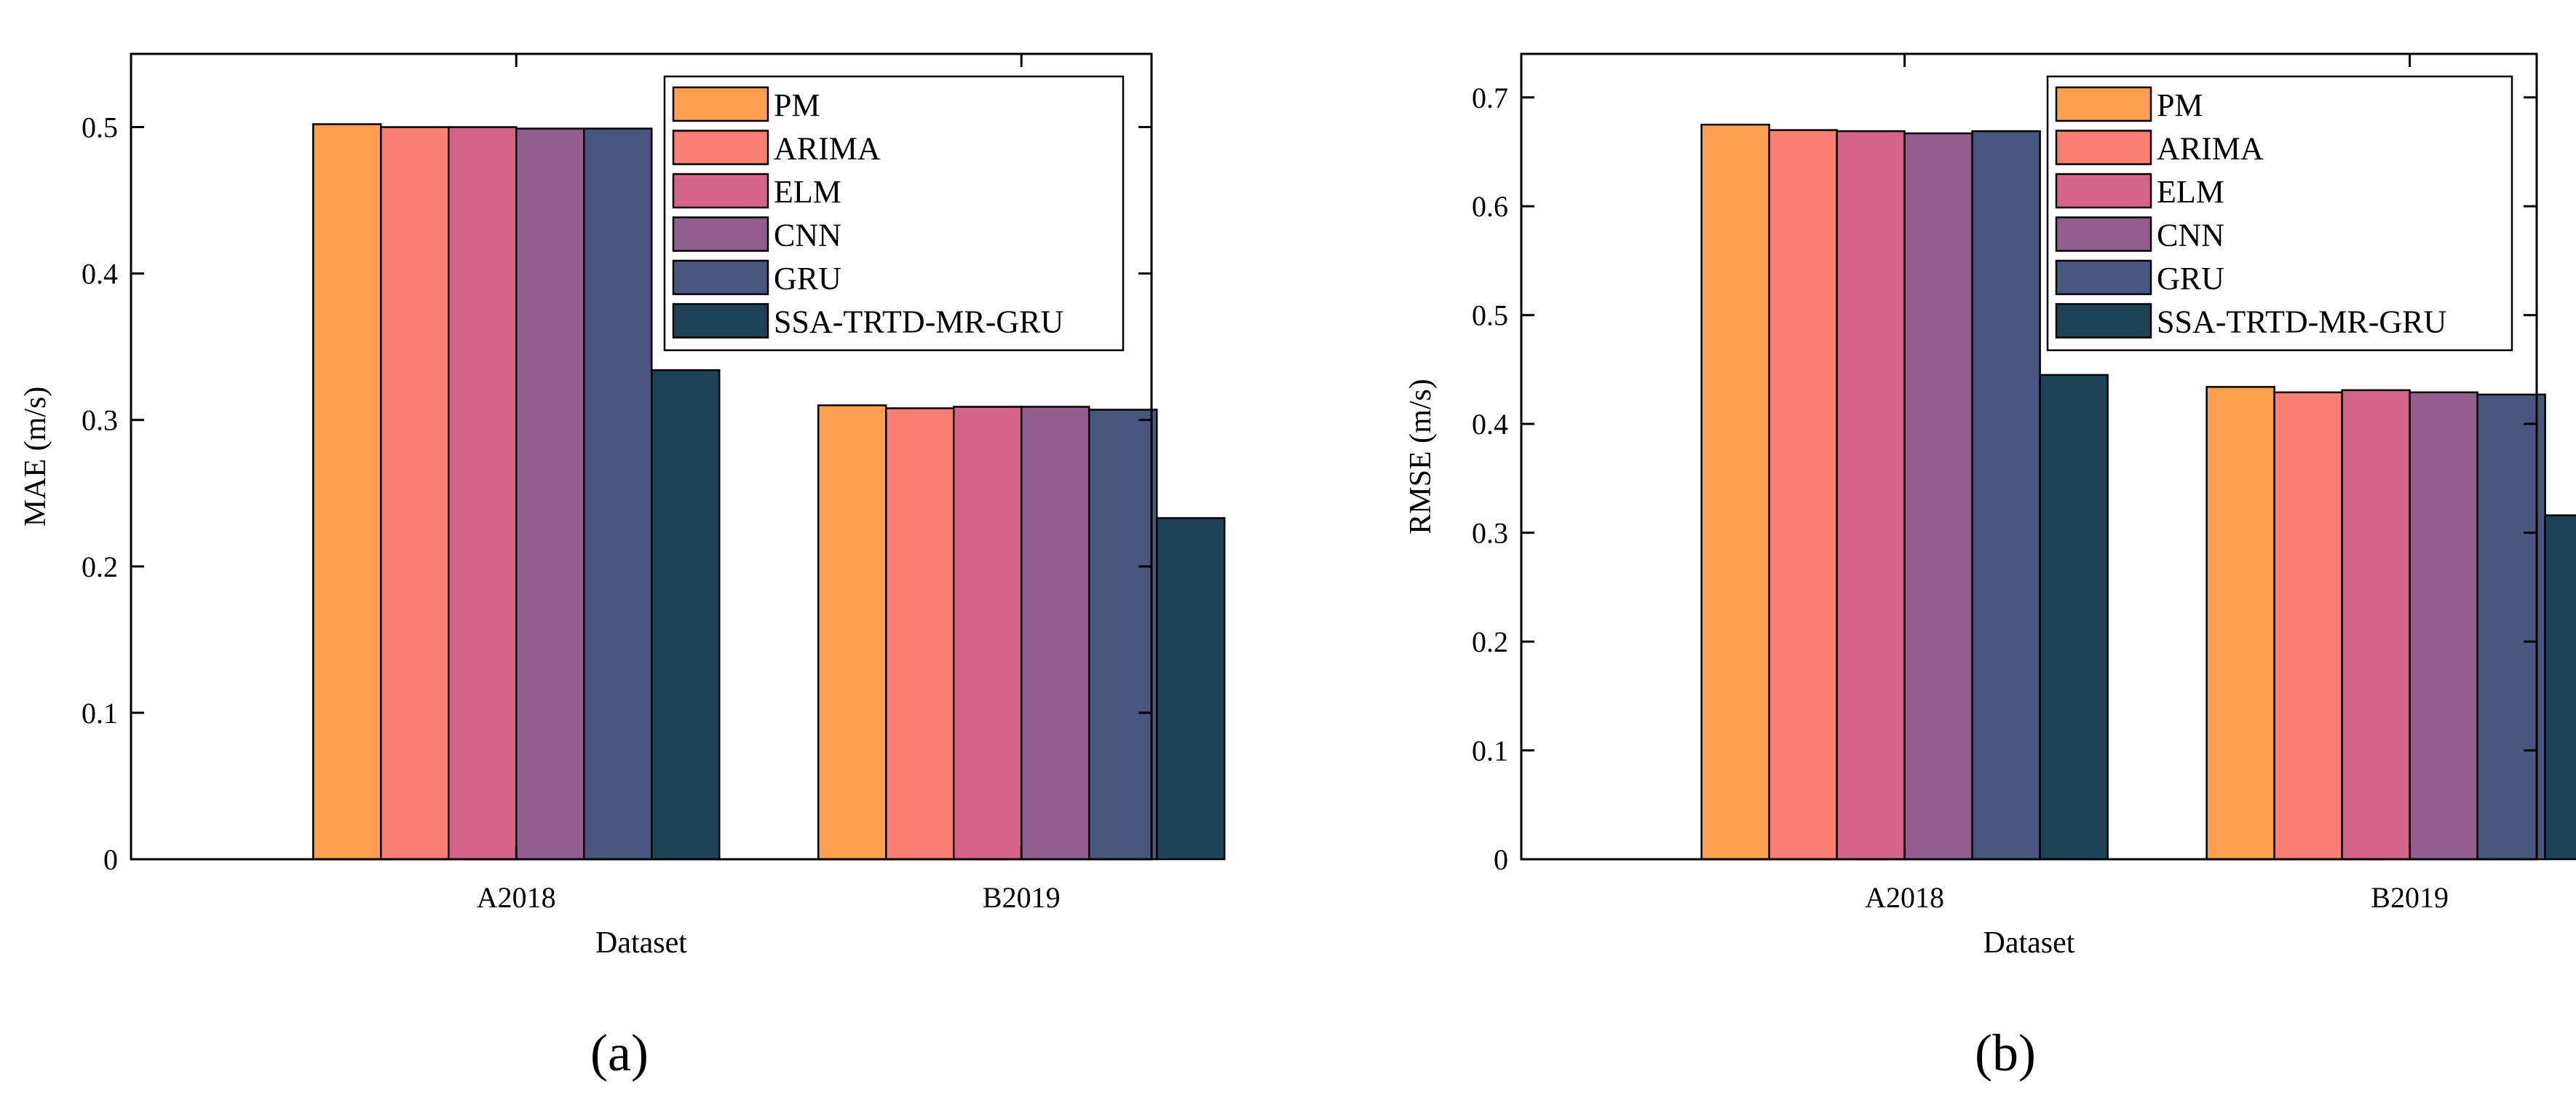 The height and width of the screenshot is (1109, 2576). I want to click on y-axis-label: MAE (m/s), so click(35, 457).